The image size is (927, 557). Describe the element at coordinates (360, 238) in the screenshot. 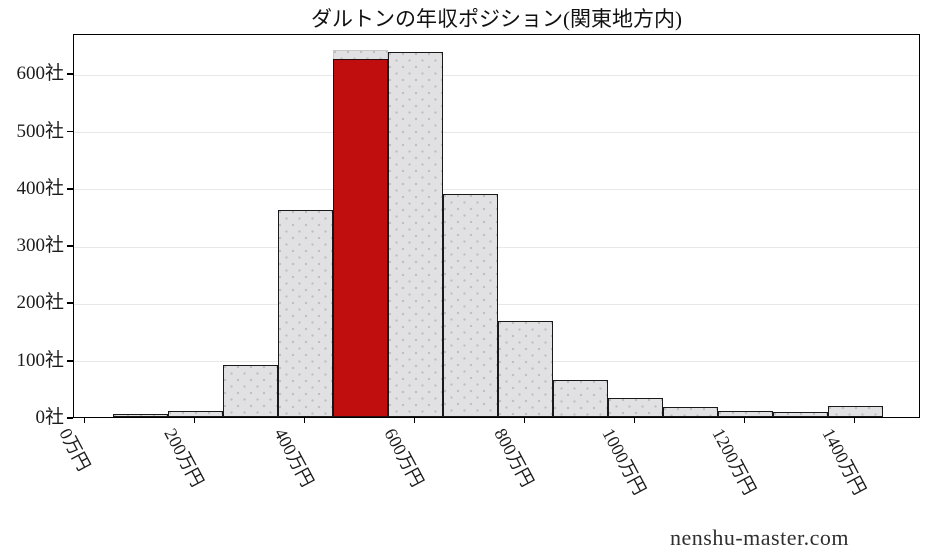

I see `highlight-bar` at that location.